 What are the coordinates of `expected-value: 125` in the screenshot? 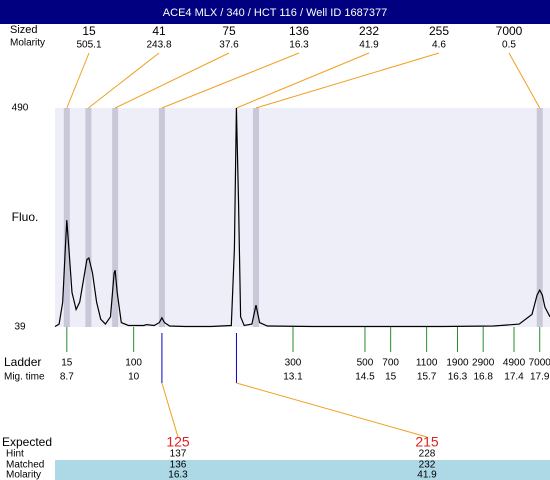 It's located at (178, 442).